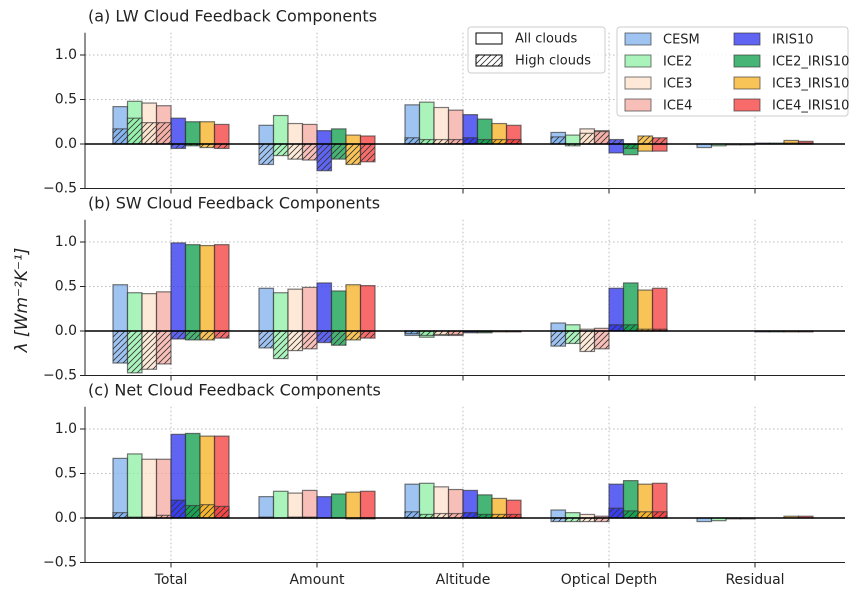 The height and width of the screenshot is (590, 860). Describe the element at coordinates (234, 389) in the screenshot. I see `panel-title: (c) Net Cloud Feedback Components` at that location.